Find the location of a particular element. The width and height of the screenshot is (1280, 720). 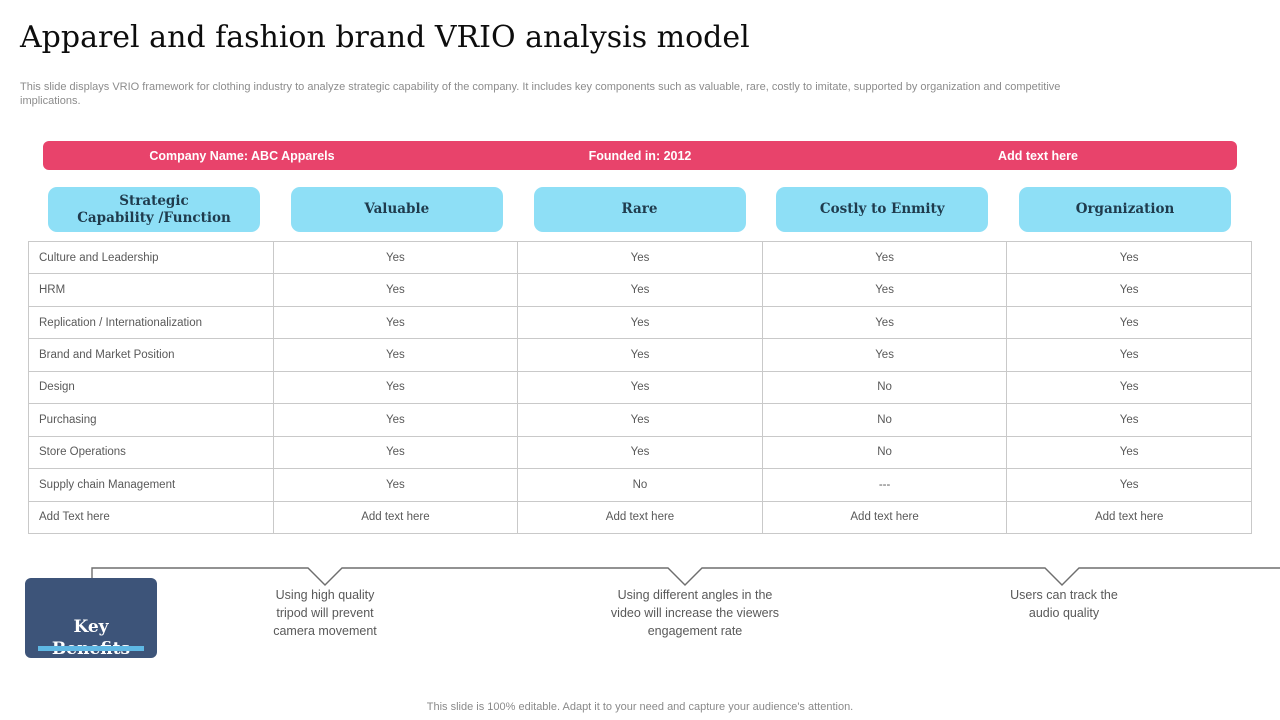

row-function-cell: Store Operations is located at coordinates (151, 452).